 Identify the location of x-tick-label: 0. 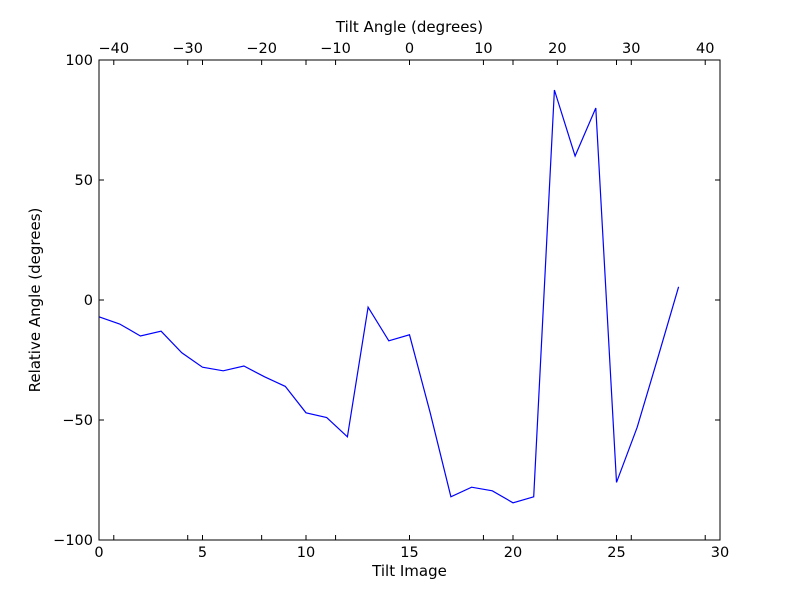
(98, 553).